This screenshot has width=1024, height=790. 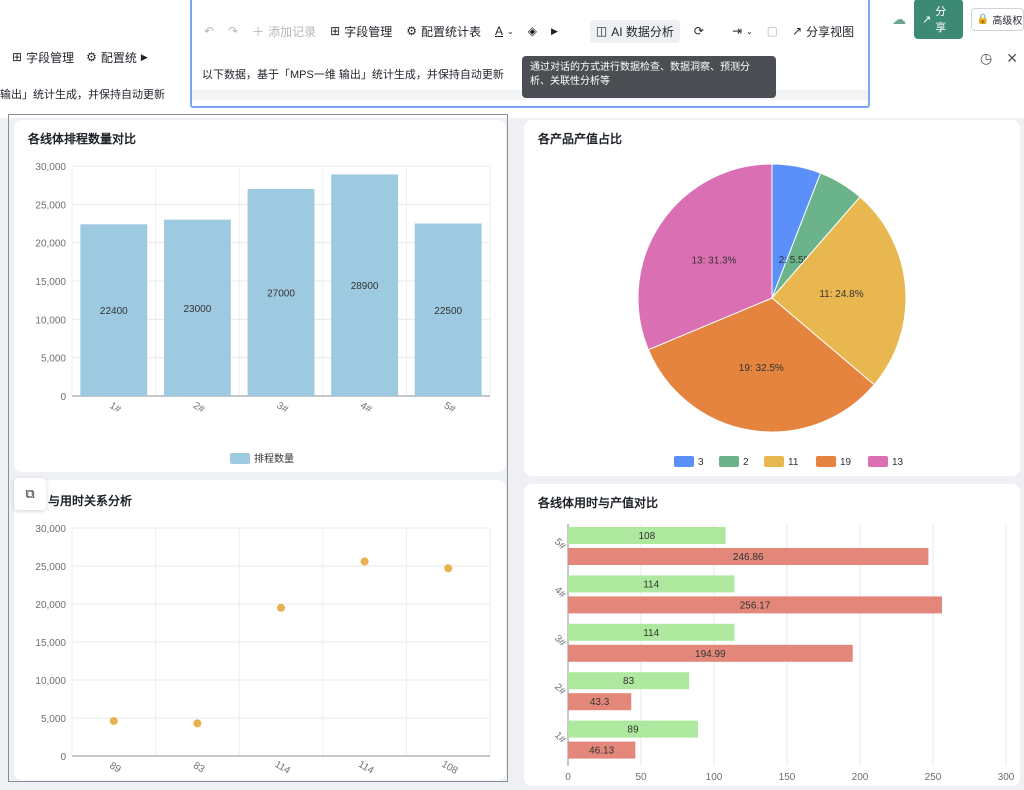 What do you see at coordinates (649, 77) in the screenshot?
I see `ai-tooltip: 通过对话的方式进行数据检查、数据洞察、预测分析、关联性分析等` at bounding box center [649, 77].